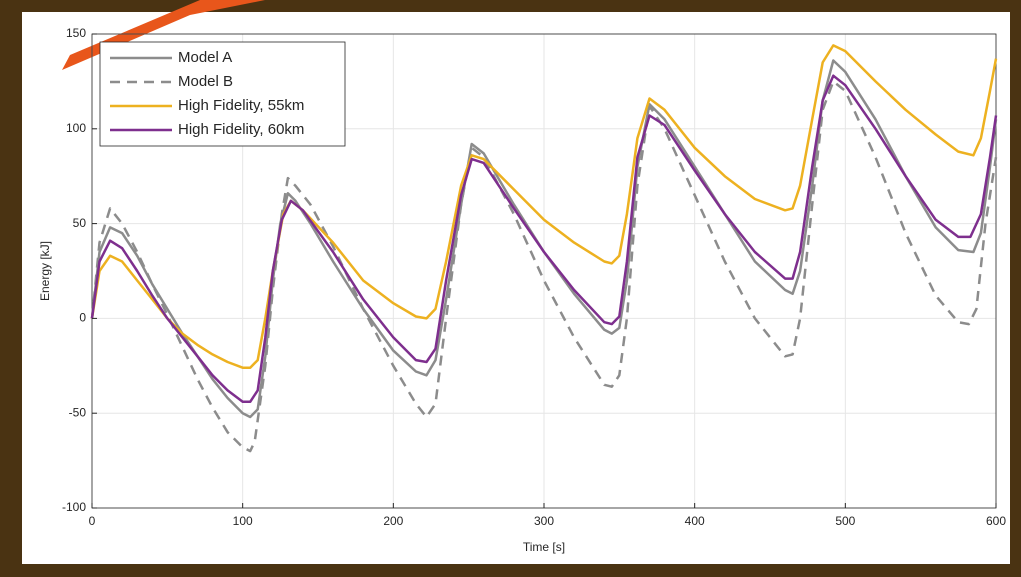  Describe the element at coordinates (205, 57) in the screenshot. I see `legend-label: Model A` at that location.